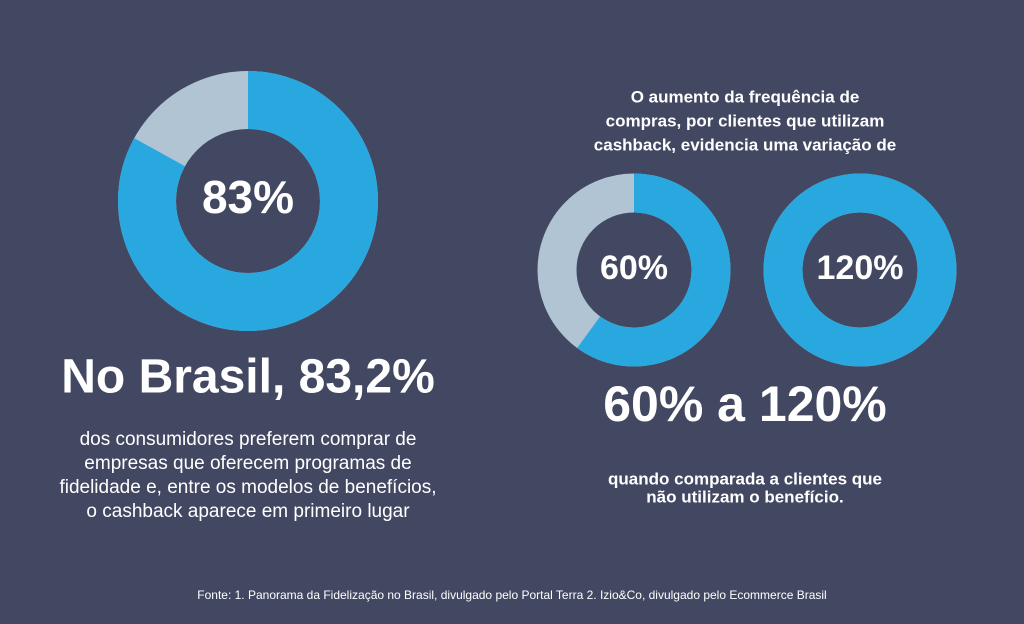 The height and width of the screenshot is (624, 1024). I want to click on text-line: empresas que oferecem programas de, so click(247, 463).